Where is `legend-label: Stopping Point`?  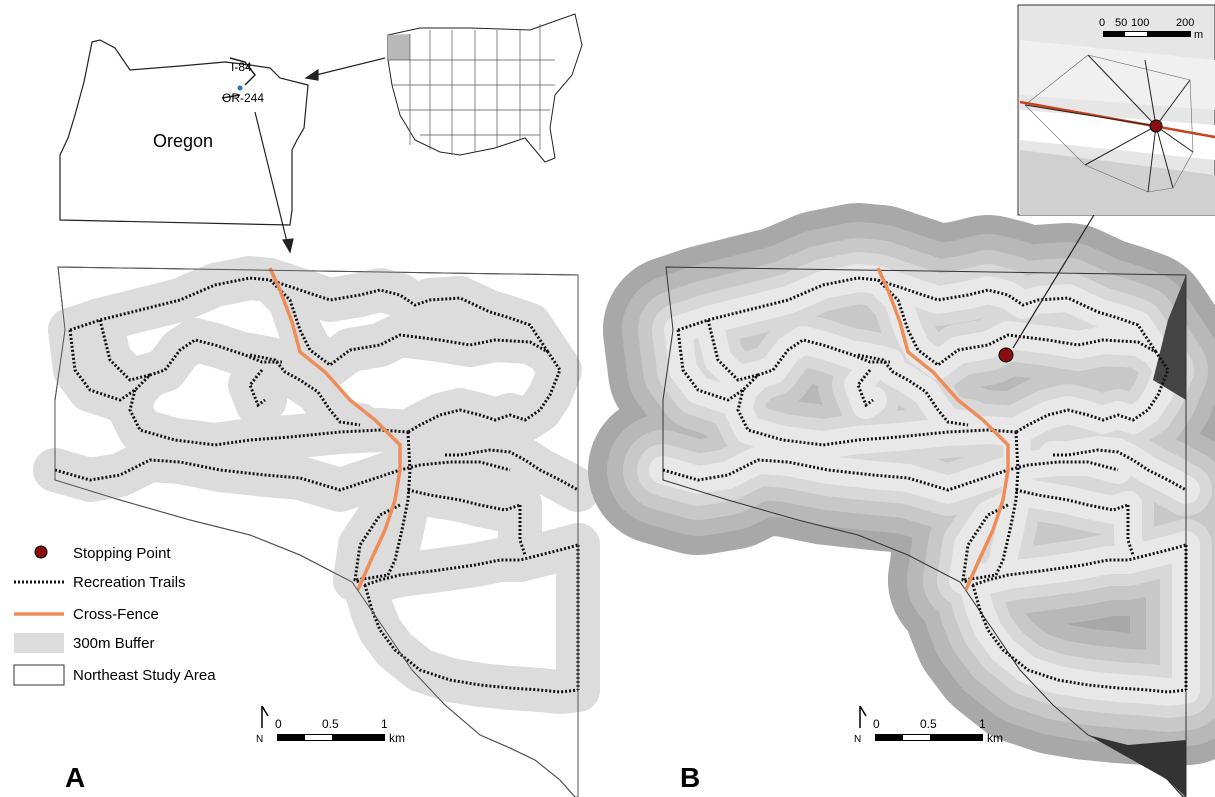
legend-label: Stopping Point is located at coordinates (122, 553).